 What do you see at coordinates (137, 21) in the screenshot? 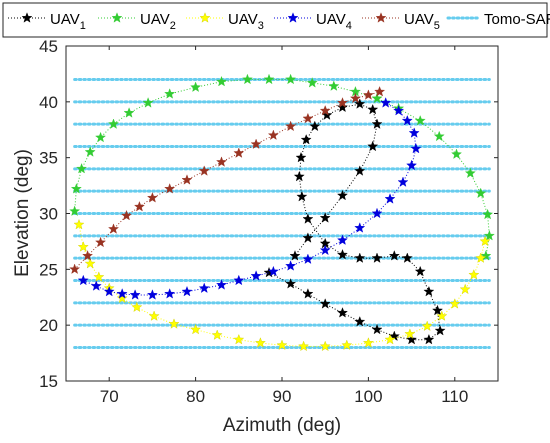
I see `legend-entry-uav2: UAV2` at bounding box center [137, 21].